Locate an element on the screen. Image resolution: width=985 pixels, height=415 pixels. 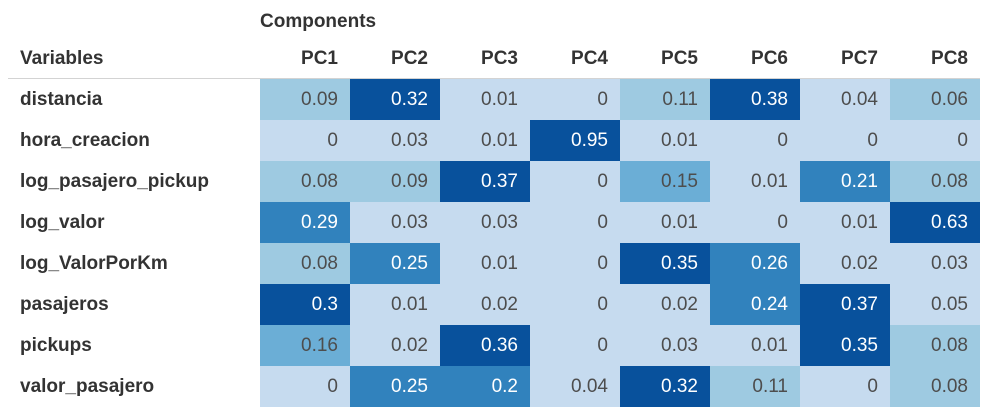
table-row: hora_creacion 0 0.03 0.01 0.95 0.01 0 0 0 is located at coordinates (494, 140).